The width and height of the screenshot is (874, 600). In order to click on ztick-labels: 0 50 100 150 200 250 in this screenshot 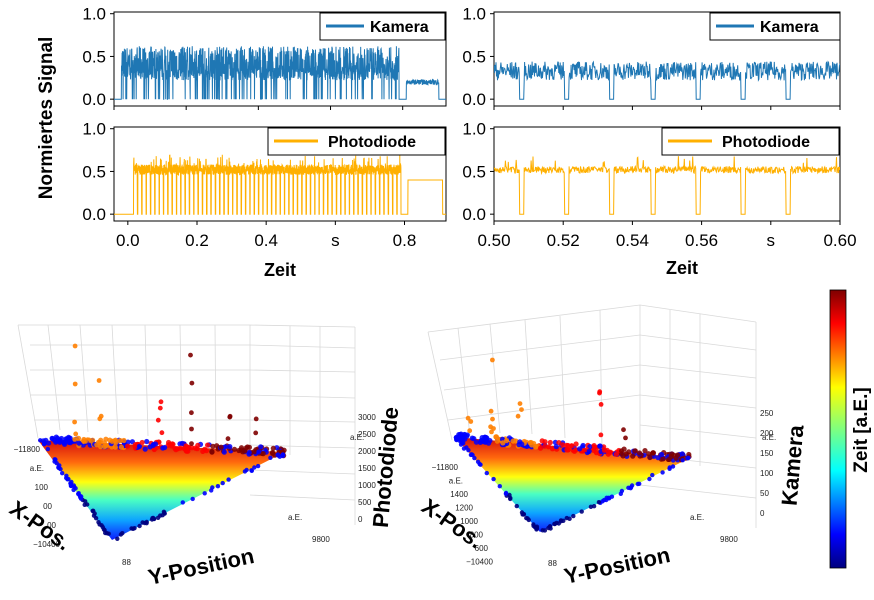, I will do `click(767, 463)`.